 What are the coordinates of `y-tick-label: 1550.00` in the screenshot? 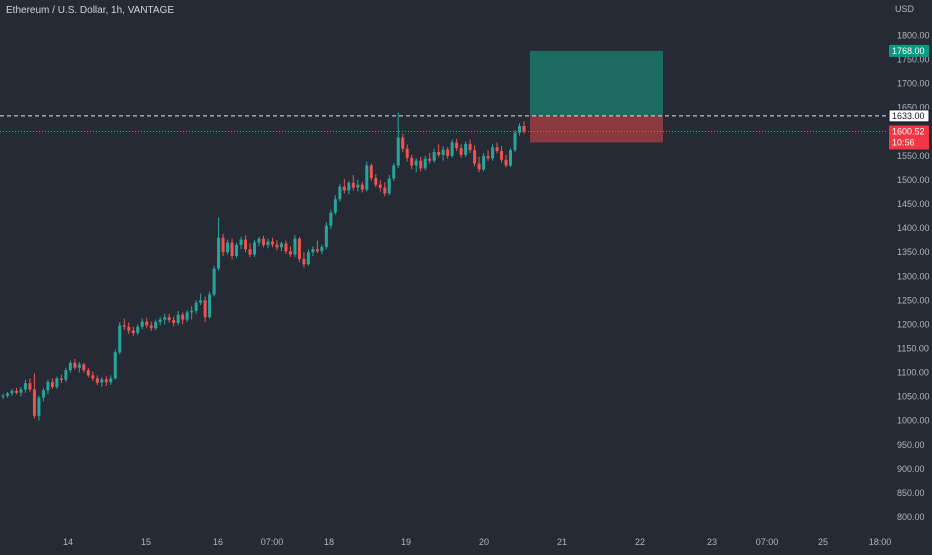 It's located at (913, 156).